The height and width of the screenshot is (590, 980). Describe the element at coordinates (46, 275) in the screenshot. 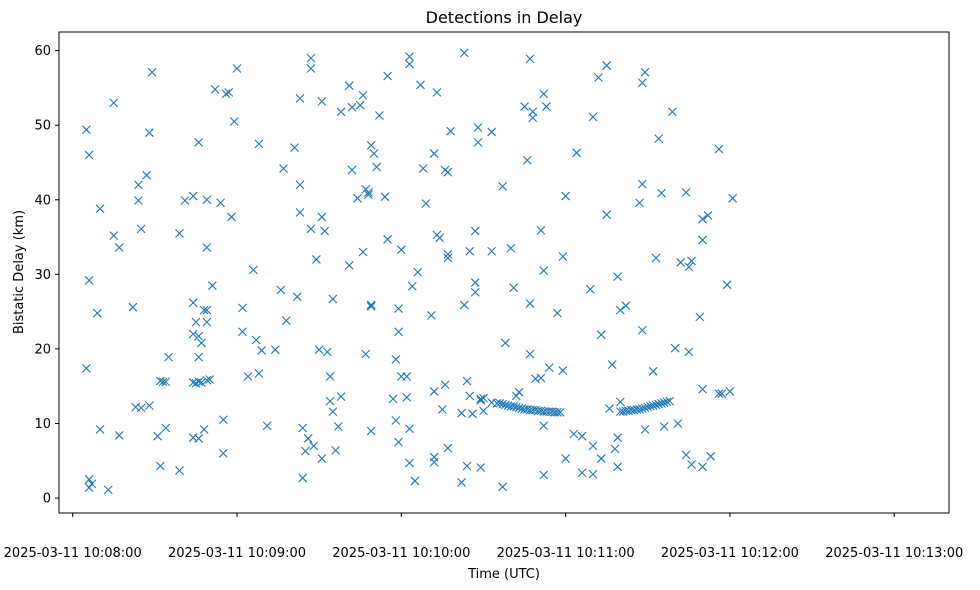

I see `y-axis-ticks: 0 10 20 30 40 50 60` at that location.